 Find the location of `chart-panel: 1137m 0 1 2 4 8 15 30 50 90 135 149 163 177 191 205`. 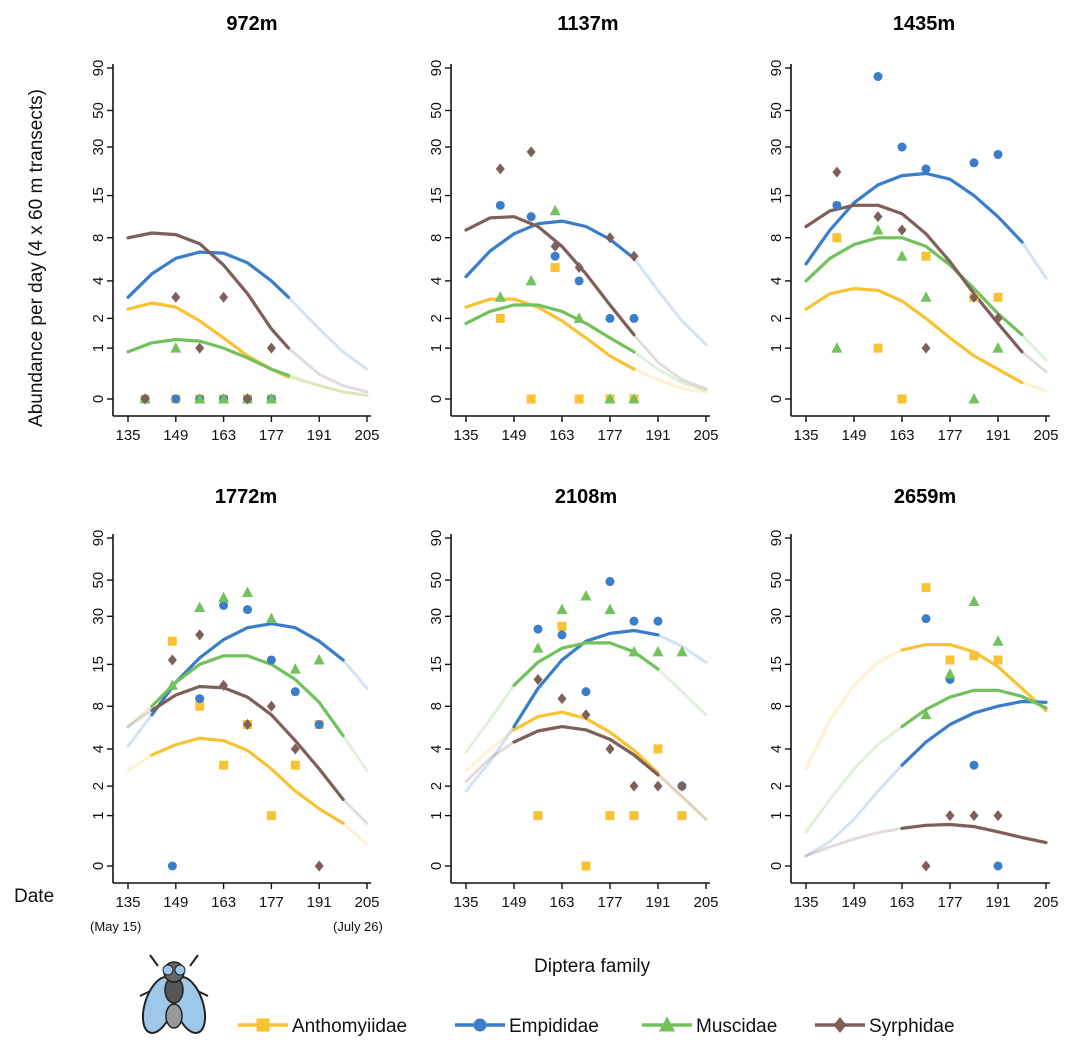

chart-panel: 1137m 0 1 2 4 8 15 30 50 90 135 149 163 177 191 205 is located at coordinates (573, 228).